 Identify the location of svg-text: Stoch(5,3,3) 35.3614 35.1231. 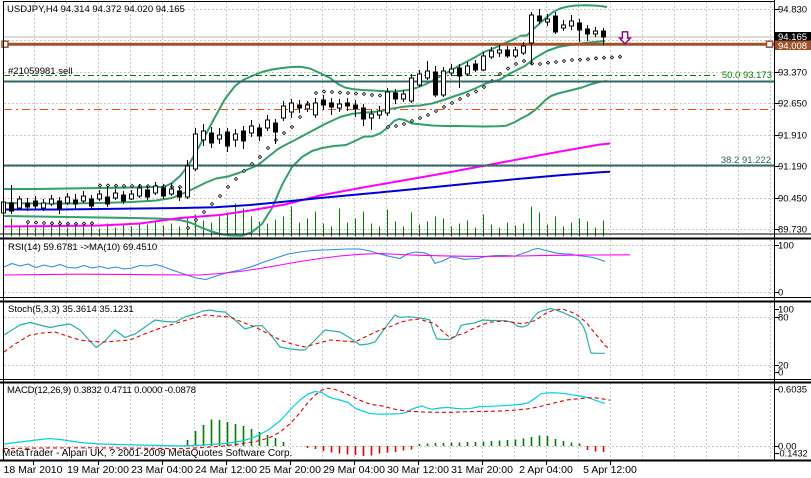
(71, 309).